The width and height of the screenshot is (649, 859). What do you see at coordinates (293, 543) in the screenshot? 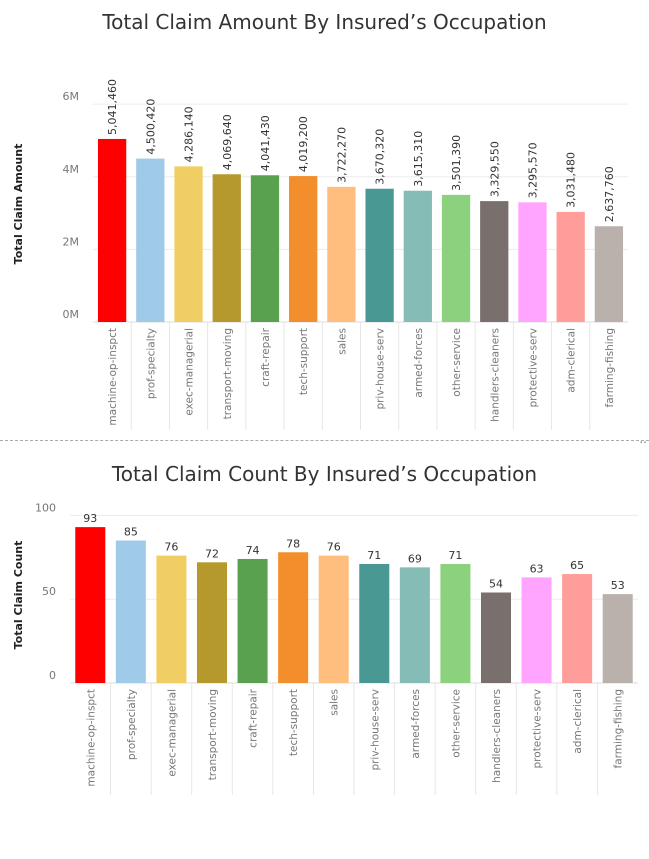
I see `data-label: 78` at bounding box center [293, 543].